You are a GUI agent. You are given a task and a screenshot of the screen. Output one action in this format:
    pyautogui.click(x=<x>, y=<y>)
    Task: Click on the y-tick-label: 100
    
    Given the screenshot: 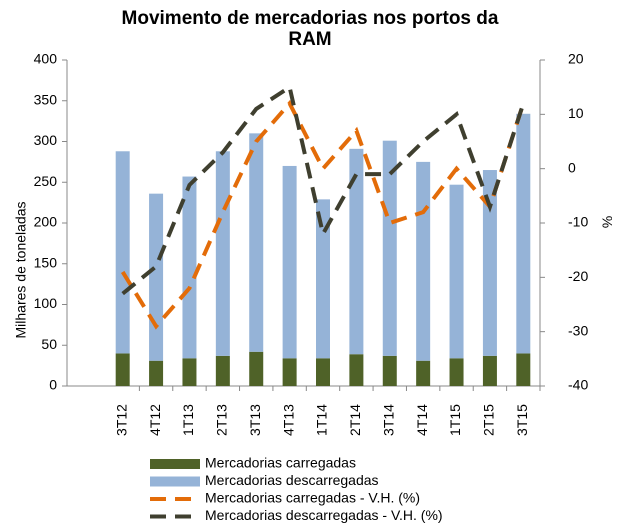 What is the action you would take?
    pyautogui.click(x=46, y=303)
    